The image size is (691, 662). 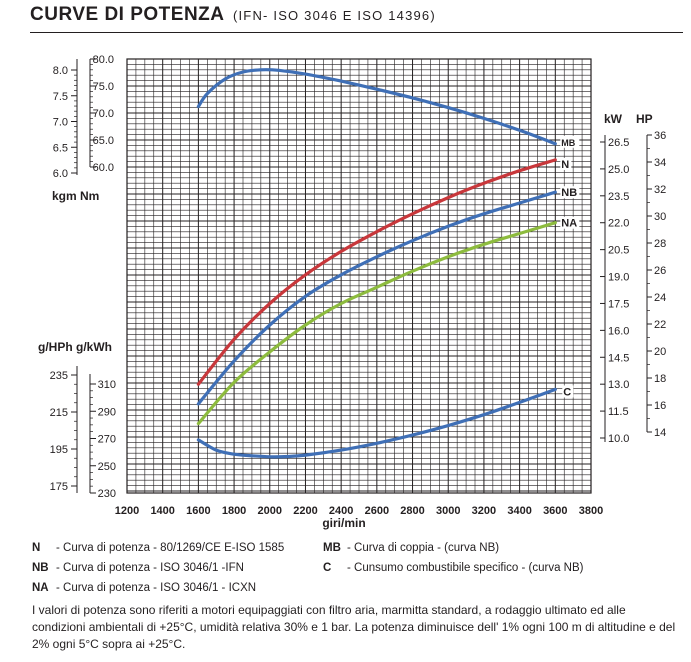 What do you see at coordinates (570, 266) in the screenshot?
I see `chart-labels: MB N NB NA C` at bounding box center [570, 266].